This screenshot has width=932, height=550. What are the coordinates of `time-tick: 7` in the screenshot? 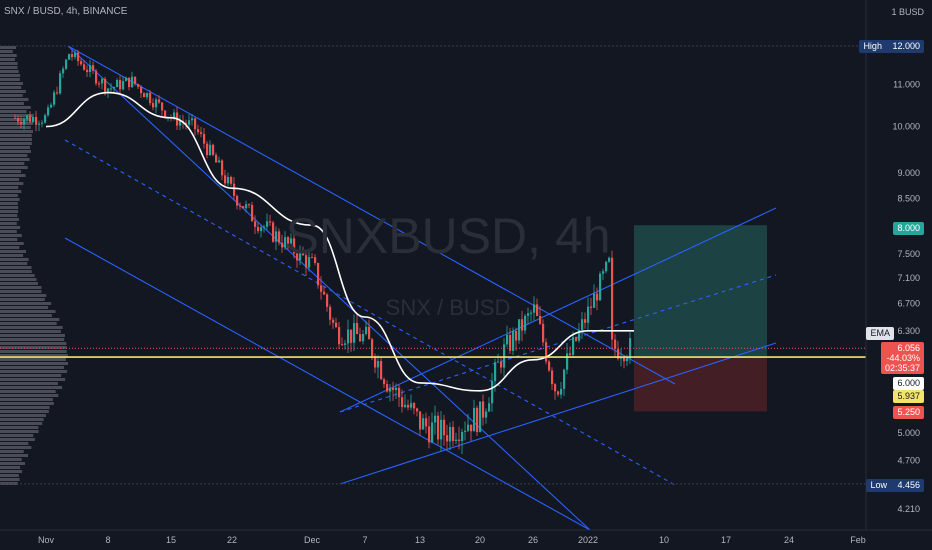 It's located at (364, 540).